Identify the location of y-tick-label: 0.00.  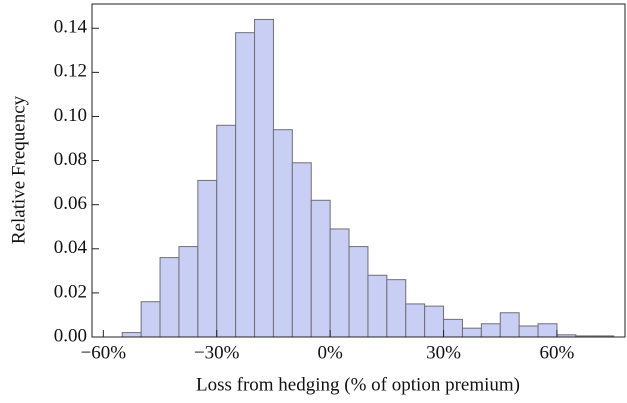
(70, 335).